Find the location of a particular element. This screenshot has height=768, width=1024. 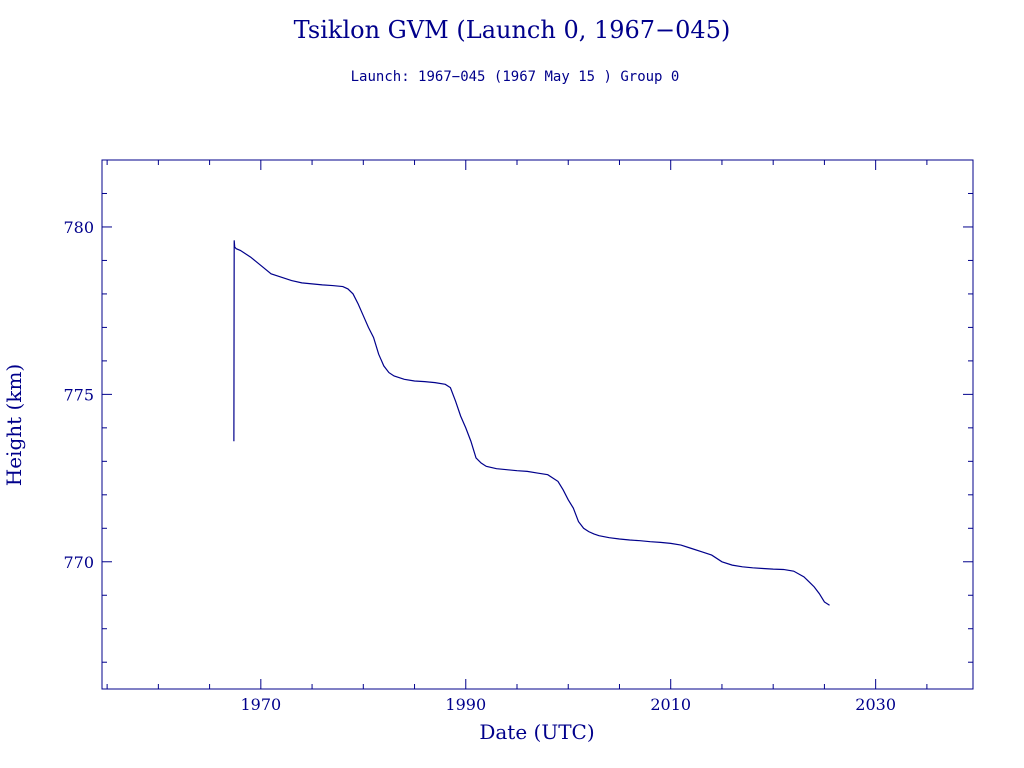

chart-subtitle: Launch: 1967−045 (1967 May 15 ) Group 0 is located at coordinates (515, 77).